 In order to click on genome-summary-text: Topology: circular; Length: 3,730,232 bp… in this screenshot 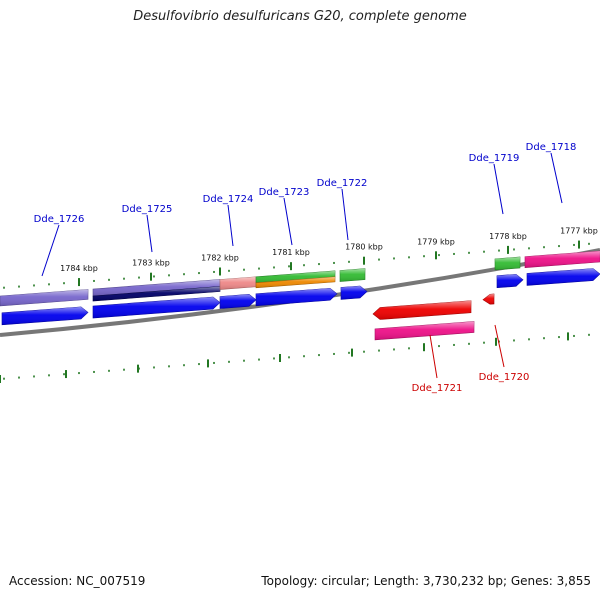, I will do `click(426, 581)`.